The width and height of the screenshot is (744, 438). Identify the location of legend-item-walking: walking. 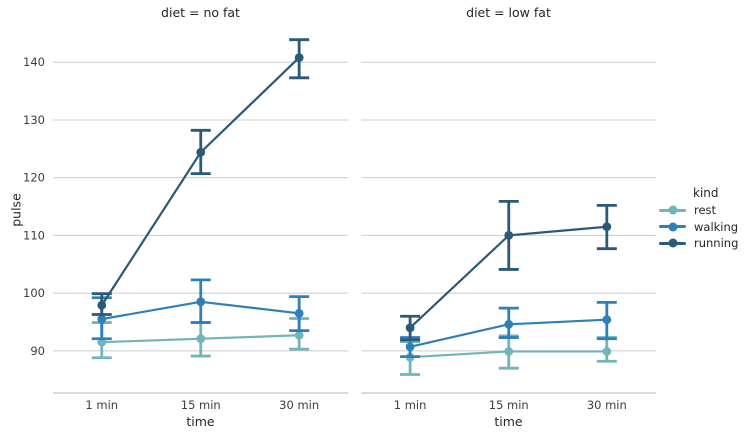
(701, 227).